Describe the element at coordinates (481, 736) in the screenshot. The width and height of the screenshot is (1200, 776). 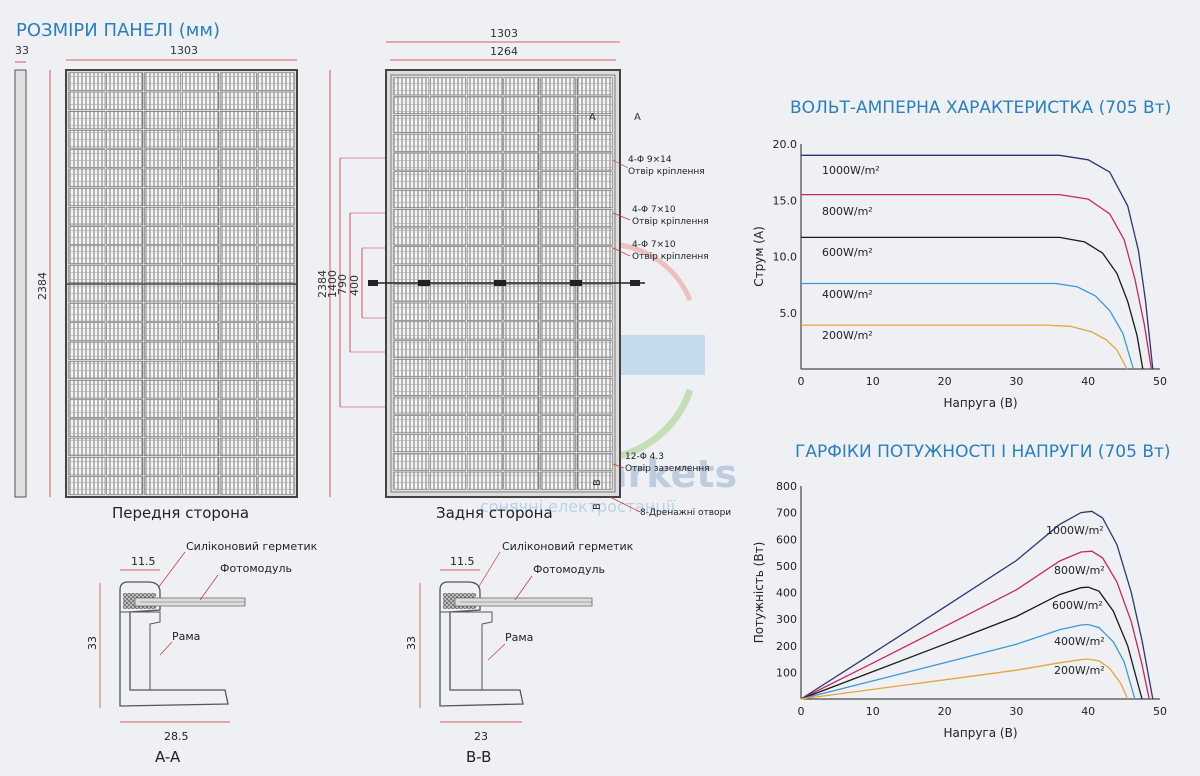
I see `section-b-dim-bottom: 23` at that location.